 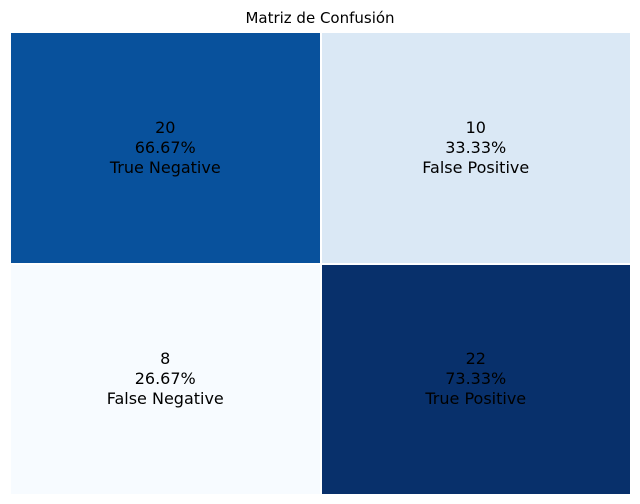 What do you see at coordinates (165, 399) in the screenshot?
I see `cell-label: False Negative` at bounding box center [165, 399].